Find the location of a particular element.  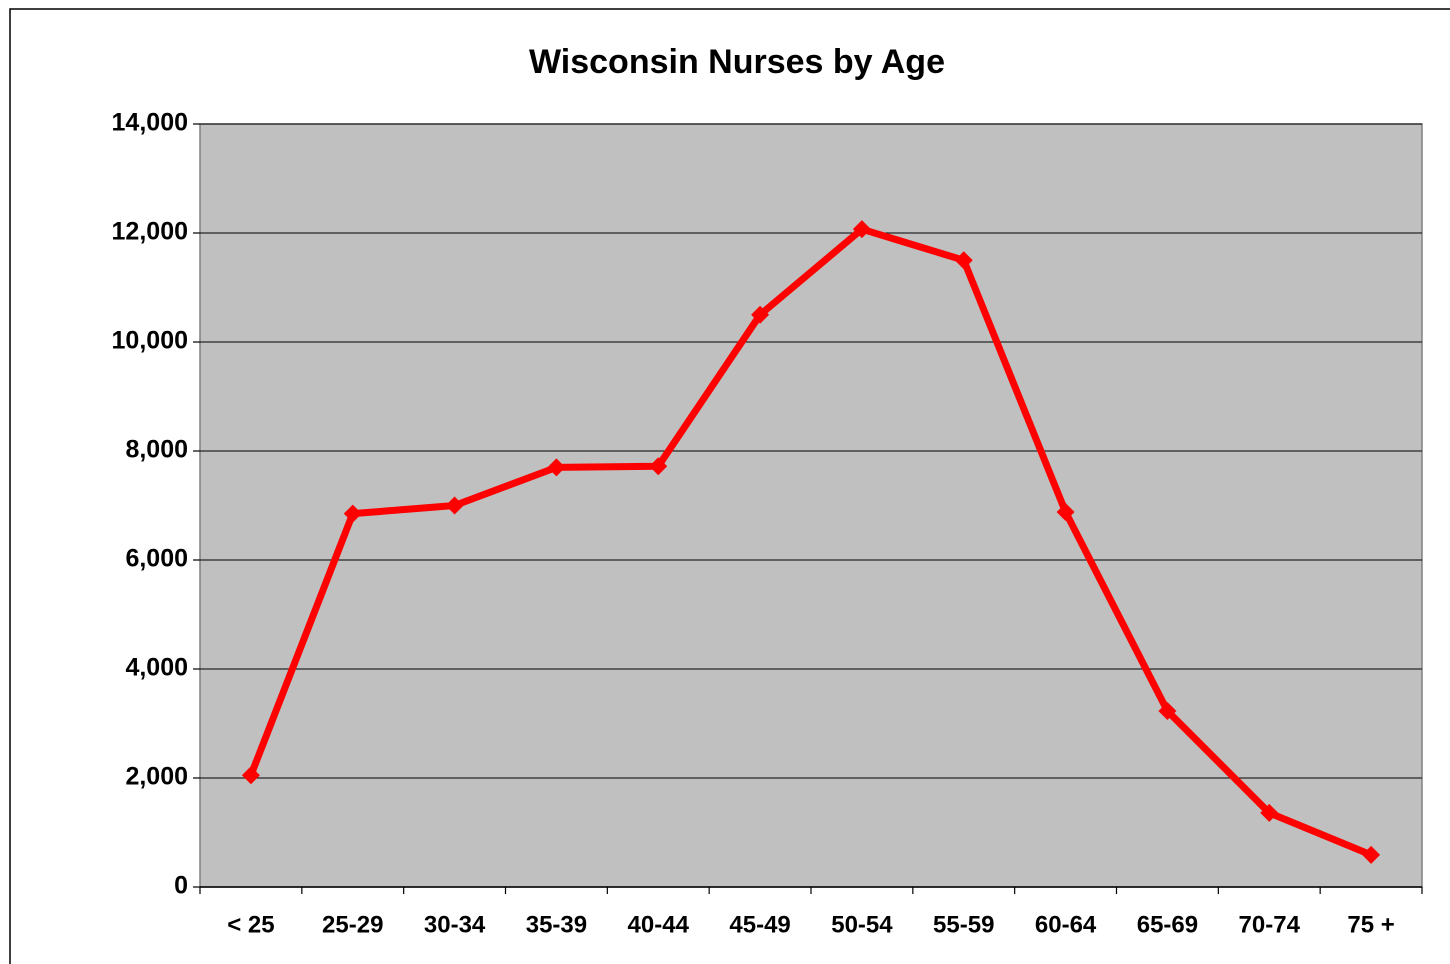

y-tick-label: 2,000 is located at coordinates (156, 777).